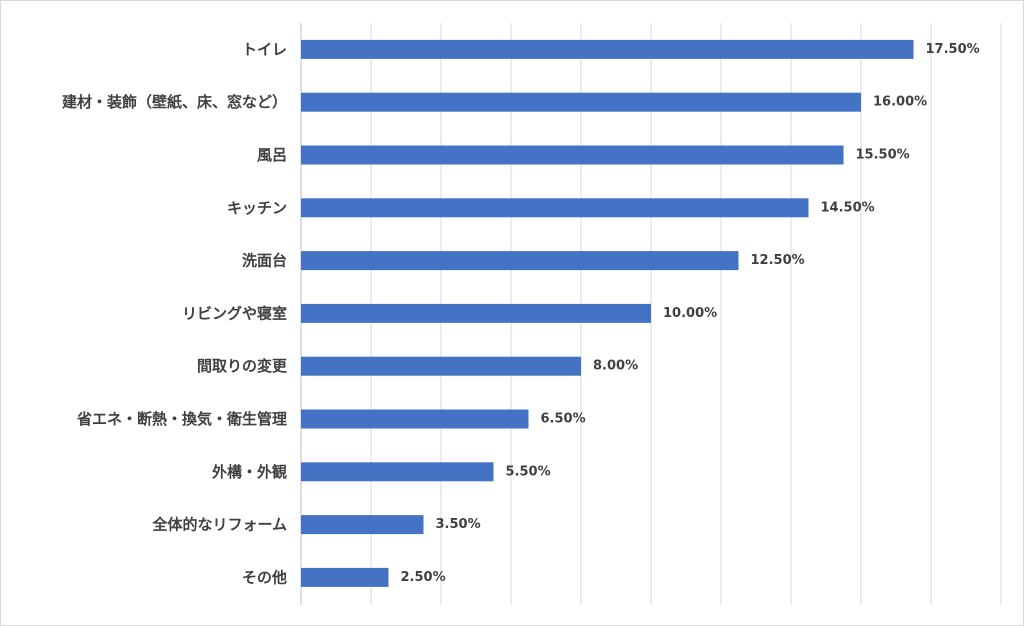 The width and height of the screenshot is (1024, 626). I want to click on data-label: 10.00%, so click(690, 313).